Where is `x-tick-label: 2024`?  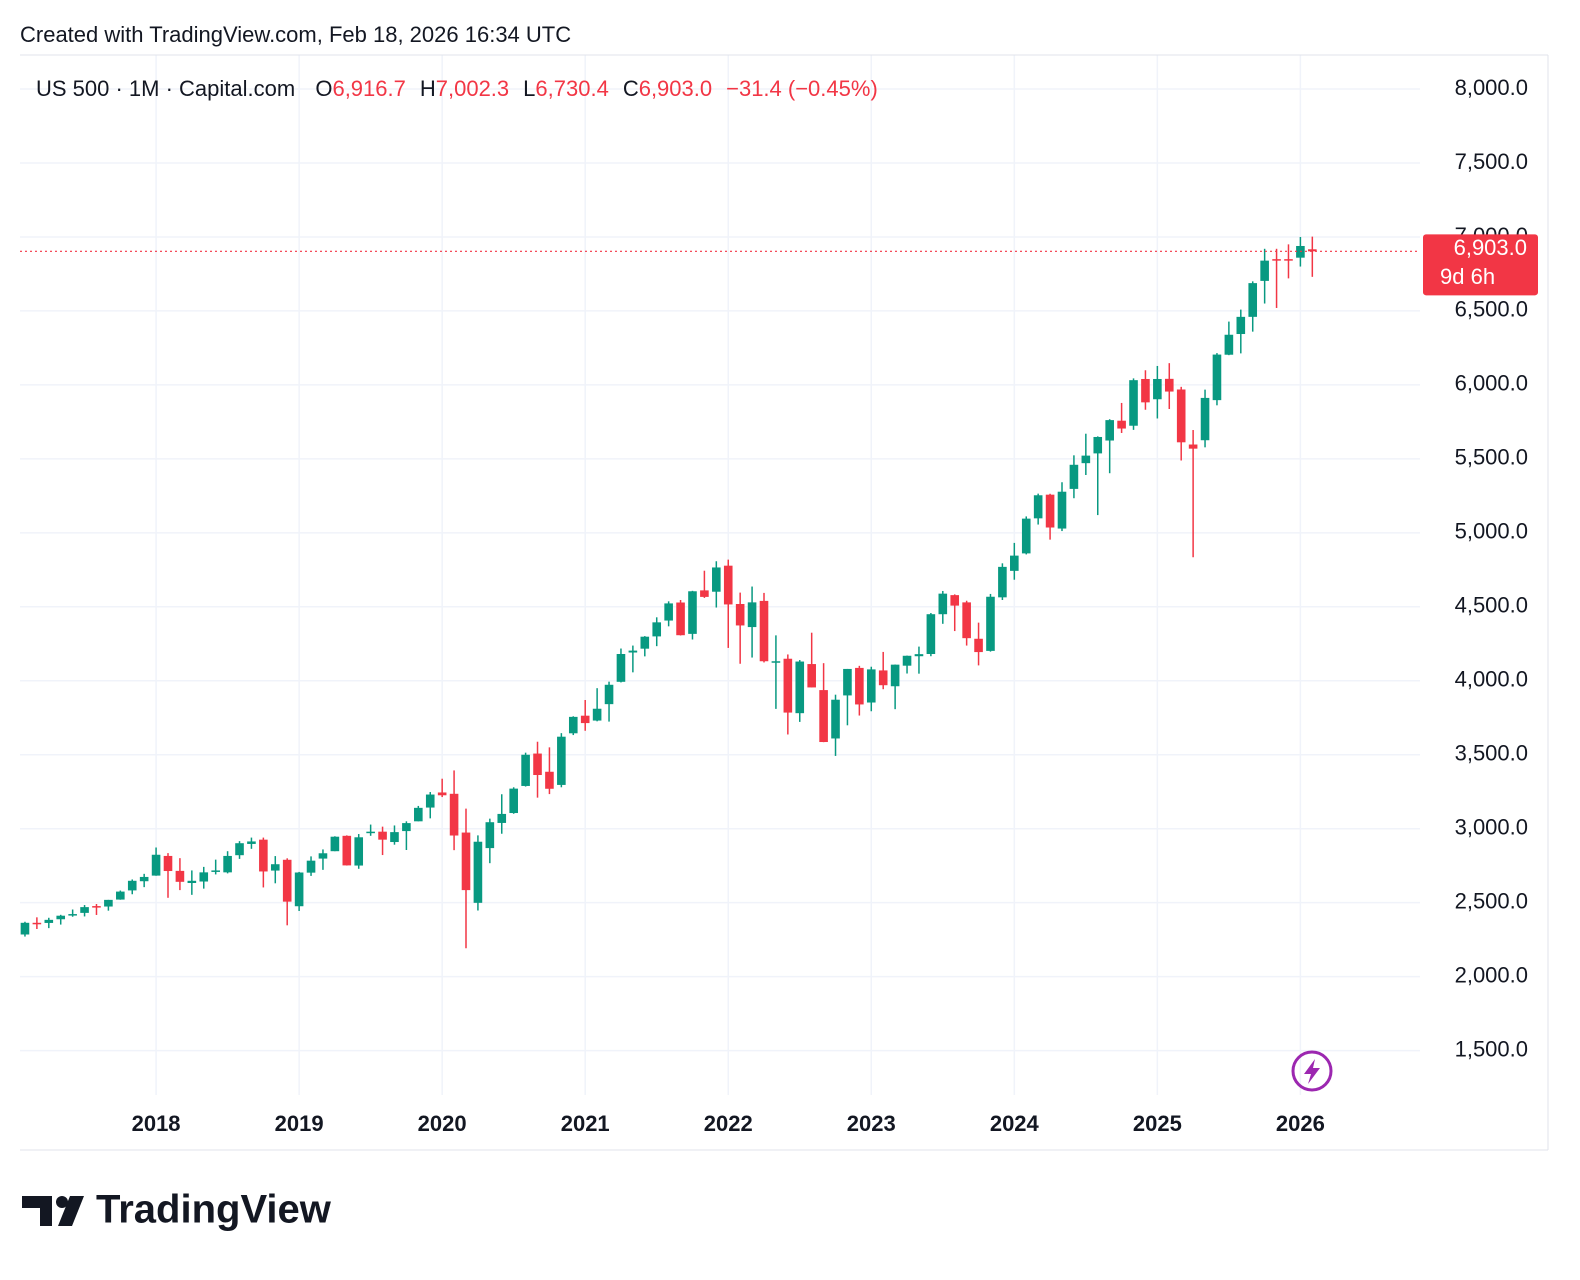 x-tick-label: 2024 is located at coordinates (1015, 1123).